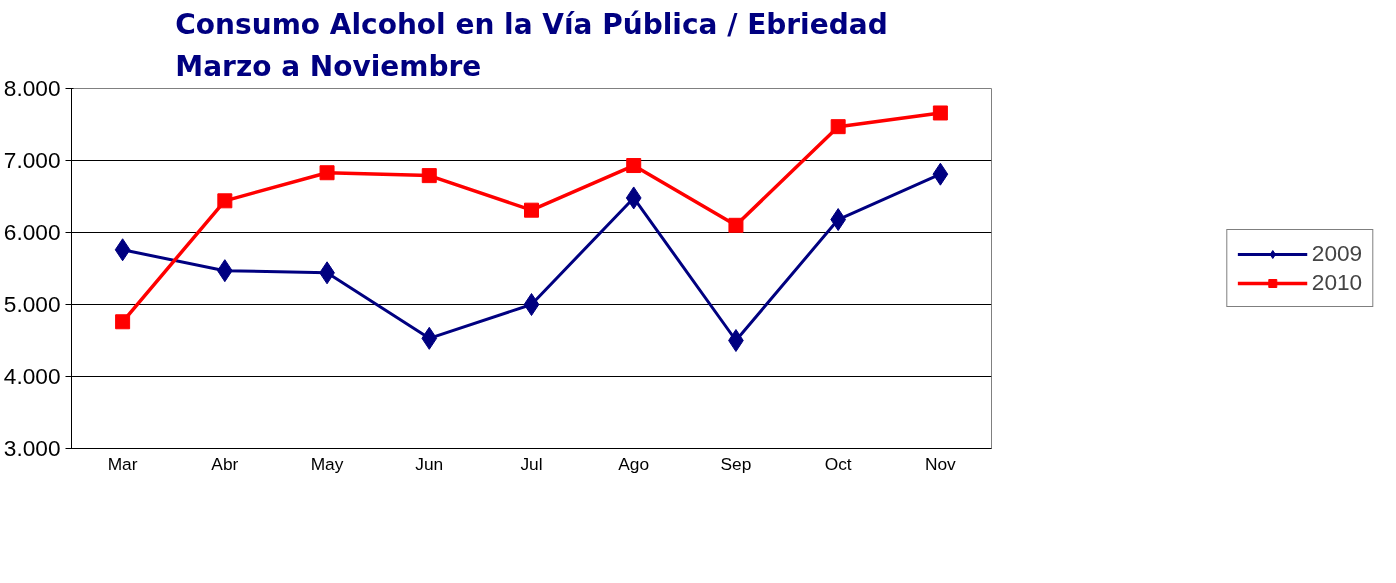  Describe the element at coordinates (32, 304) in the screenshot. I see `y-tick-label: 5.000` at that location.